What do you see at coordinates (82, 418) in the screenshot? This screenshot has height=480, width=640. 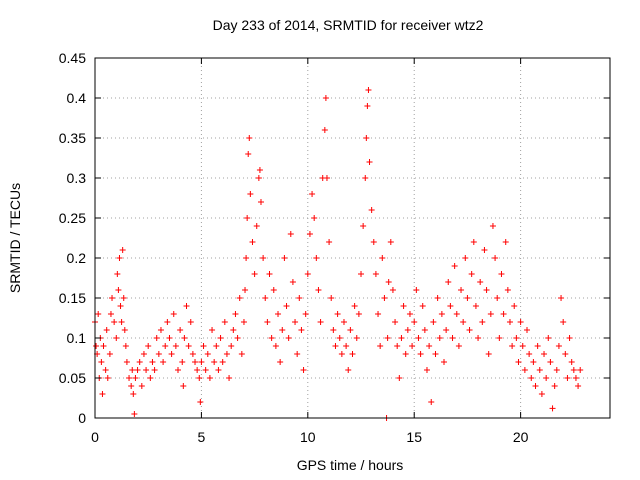 I see `y-tick-label: 0` at bounding box center [82, 418].